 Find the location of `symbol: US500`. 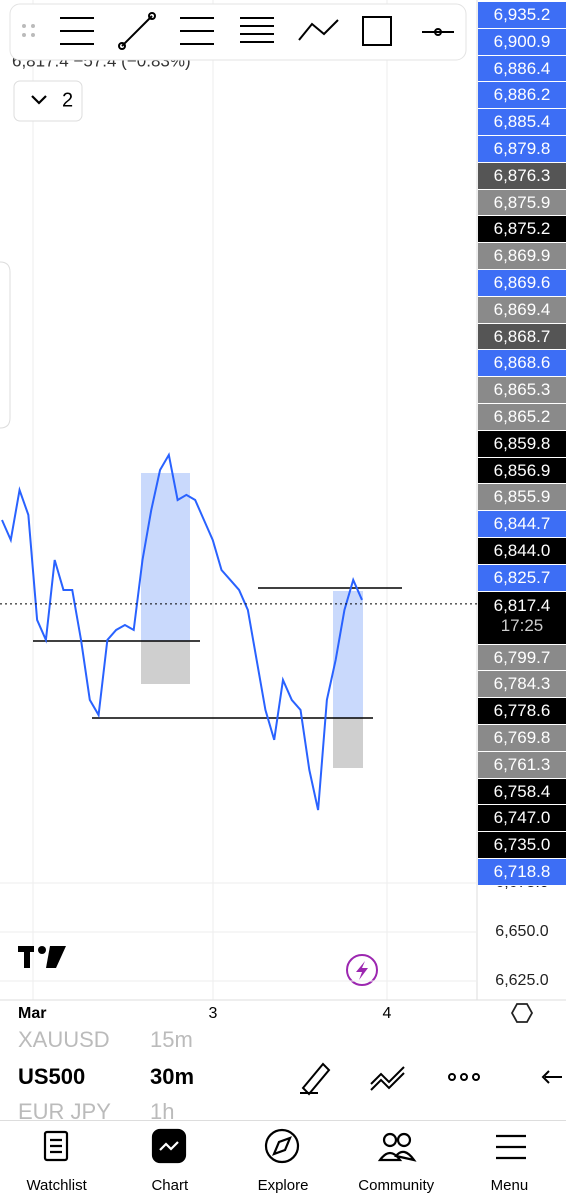

symbol: US500 is located at coordinates (52, 1076).